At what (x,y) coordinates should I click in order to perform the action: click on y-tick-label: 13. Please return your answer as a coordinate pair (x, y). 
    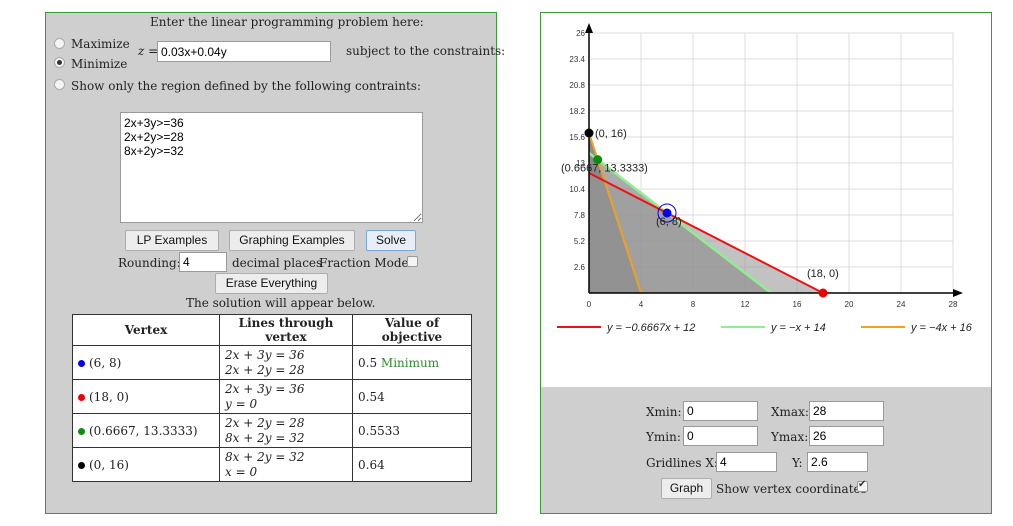
    Looking at the image, I should click on (580, 163).